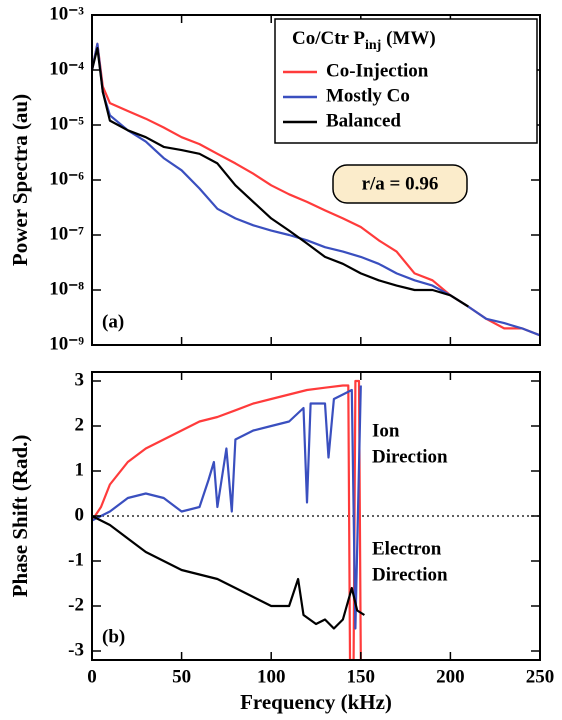 This screenshot has width=562, height=720. I want to click on legend-label: Balanced, so click(363, 120).